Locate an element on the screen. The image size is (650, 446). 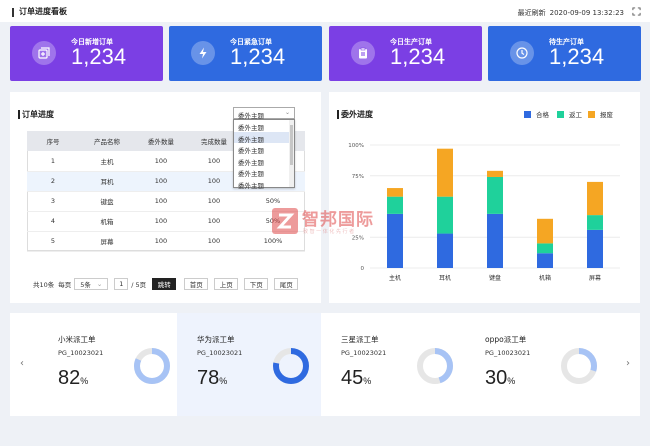
table-row: 4机箱10010050% is located at coordinates (166, 221).